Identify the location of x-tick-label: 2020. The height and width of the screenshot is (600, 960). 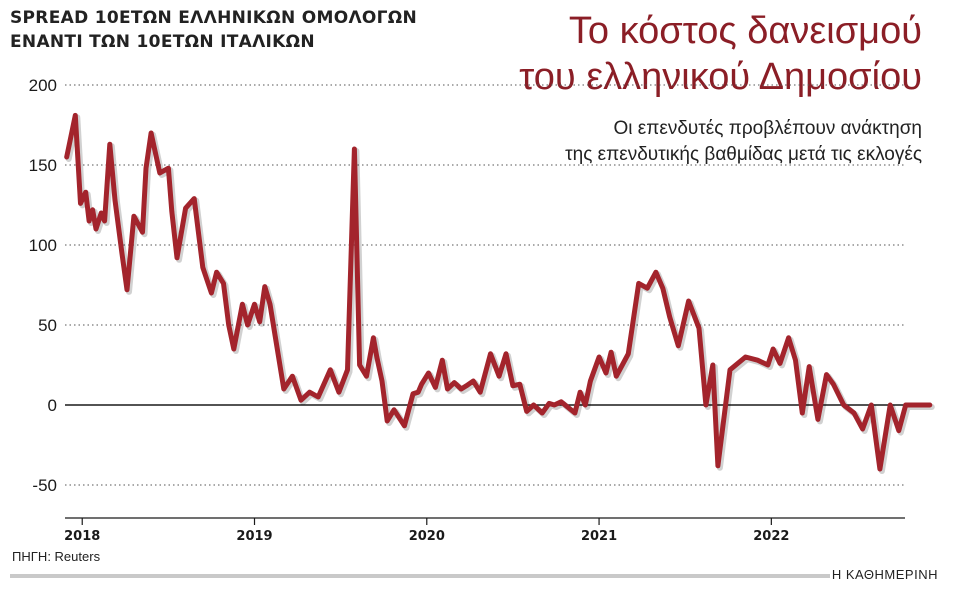
(427, 536).